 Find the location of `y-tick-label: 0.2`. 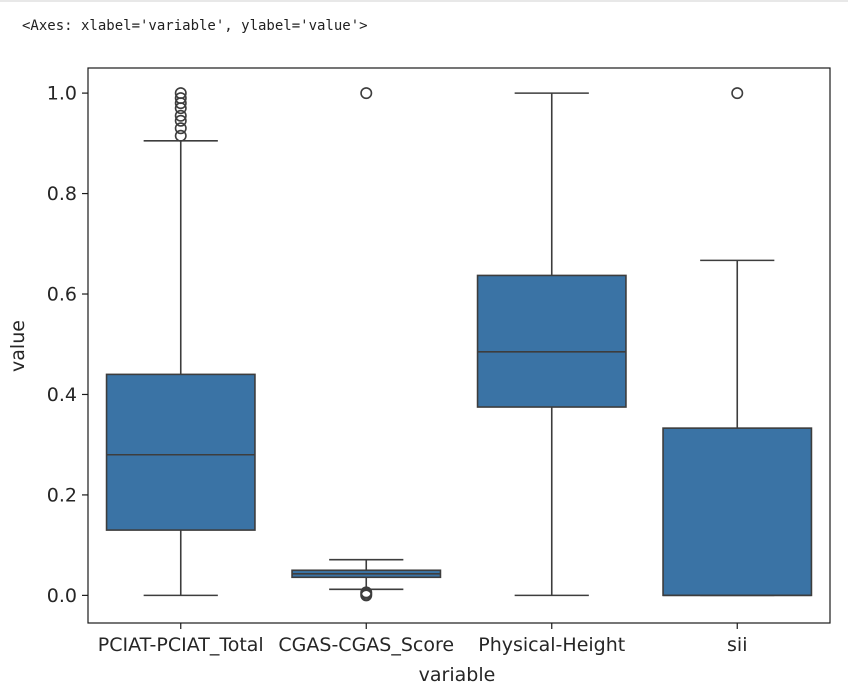

y-tick-label: 0.2 is located at coordinates (62, 495).